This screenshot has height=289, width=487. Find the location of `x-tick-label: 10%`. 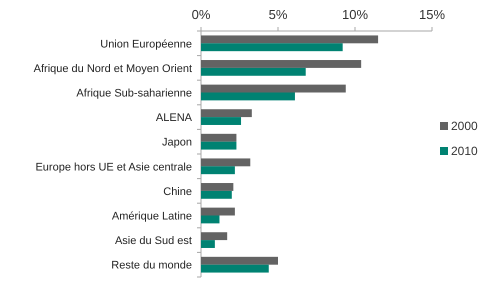

x-tick-label: 10% is located at coordinates (355, 14).